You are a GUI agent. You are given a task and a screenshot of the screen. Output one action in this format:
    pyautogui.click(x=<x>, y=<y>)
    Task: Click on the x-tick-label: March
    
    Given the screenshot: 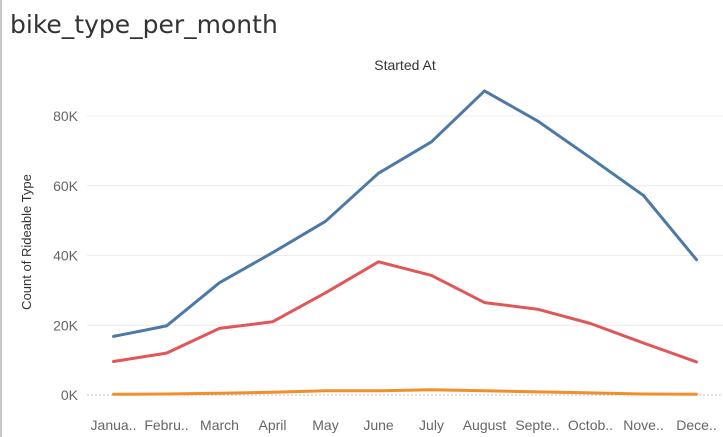 What is the action you would take?
    pyautogui.click(x=219, y=425)
    